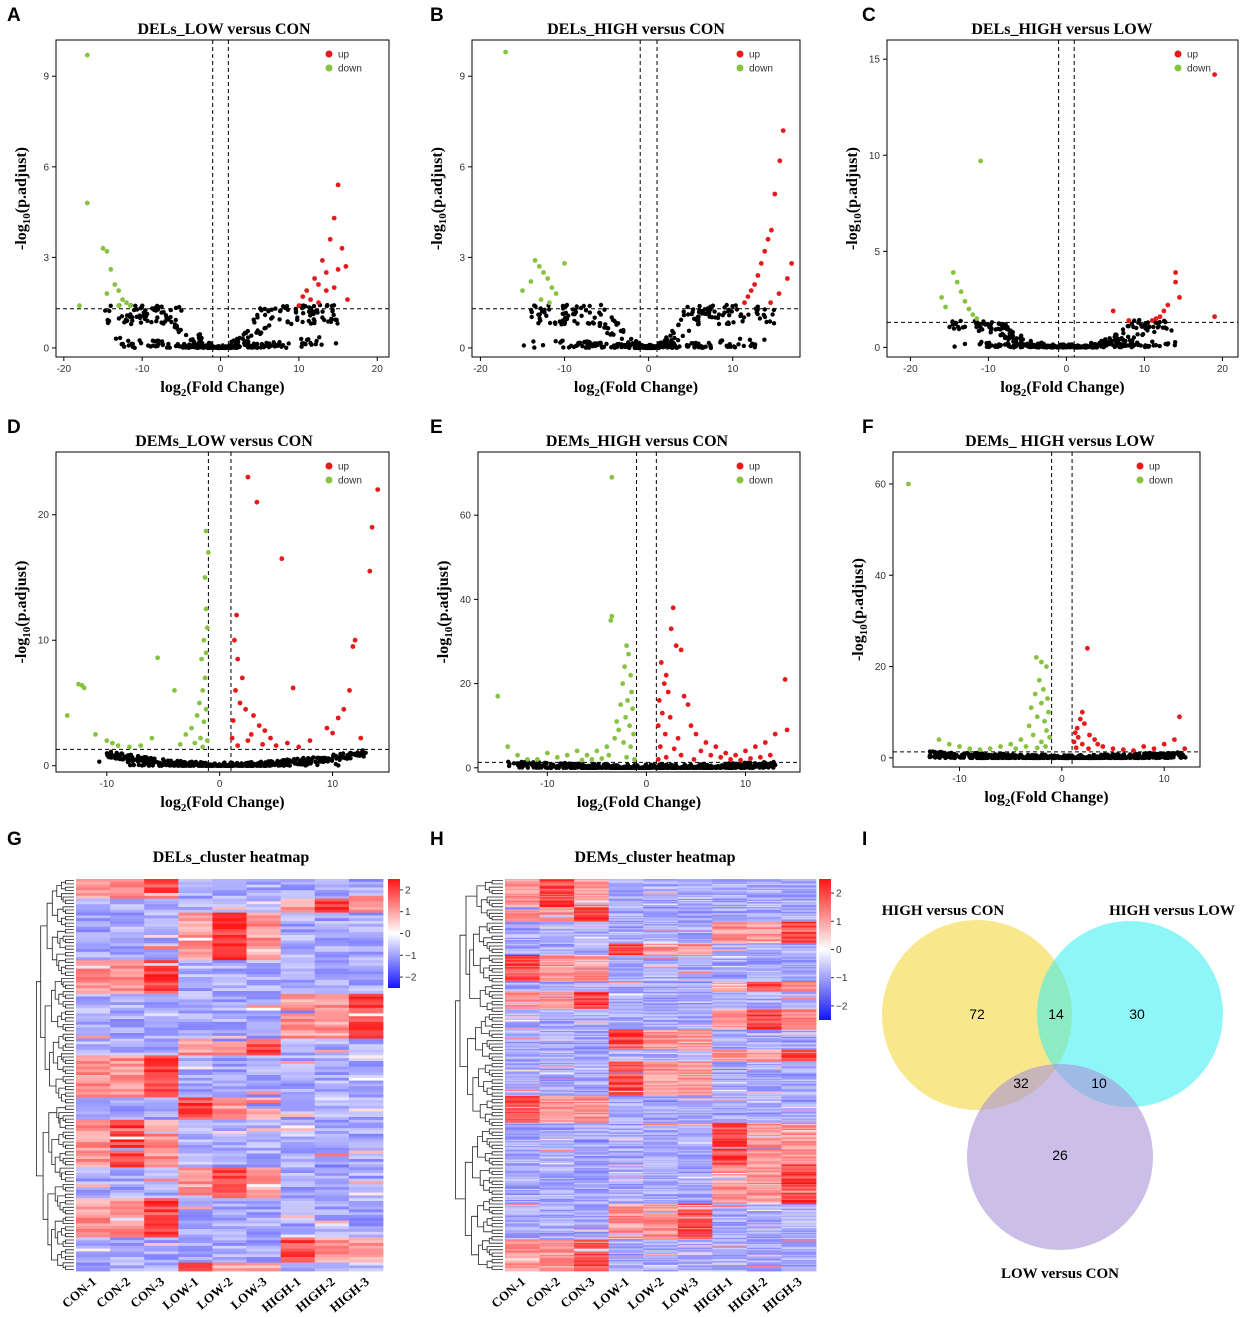 The width and height of the screenshot is (1248, 1317). What do you see at coordinates (1140, 466) in the screenshot?
I see `legend-up-marker` at bounding box center [1140, 466].